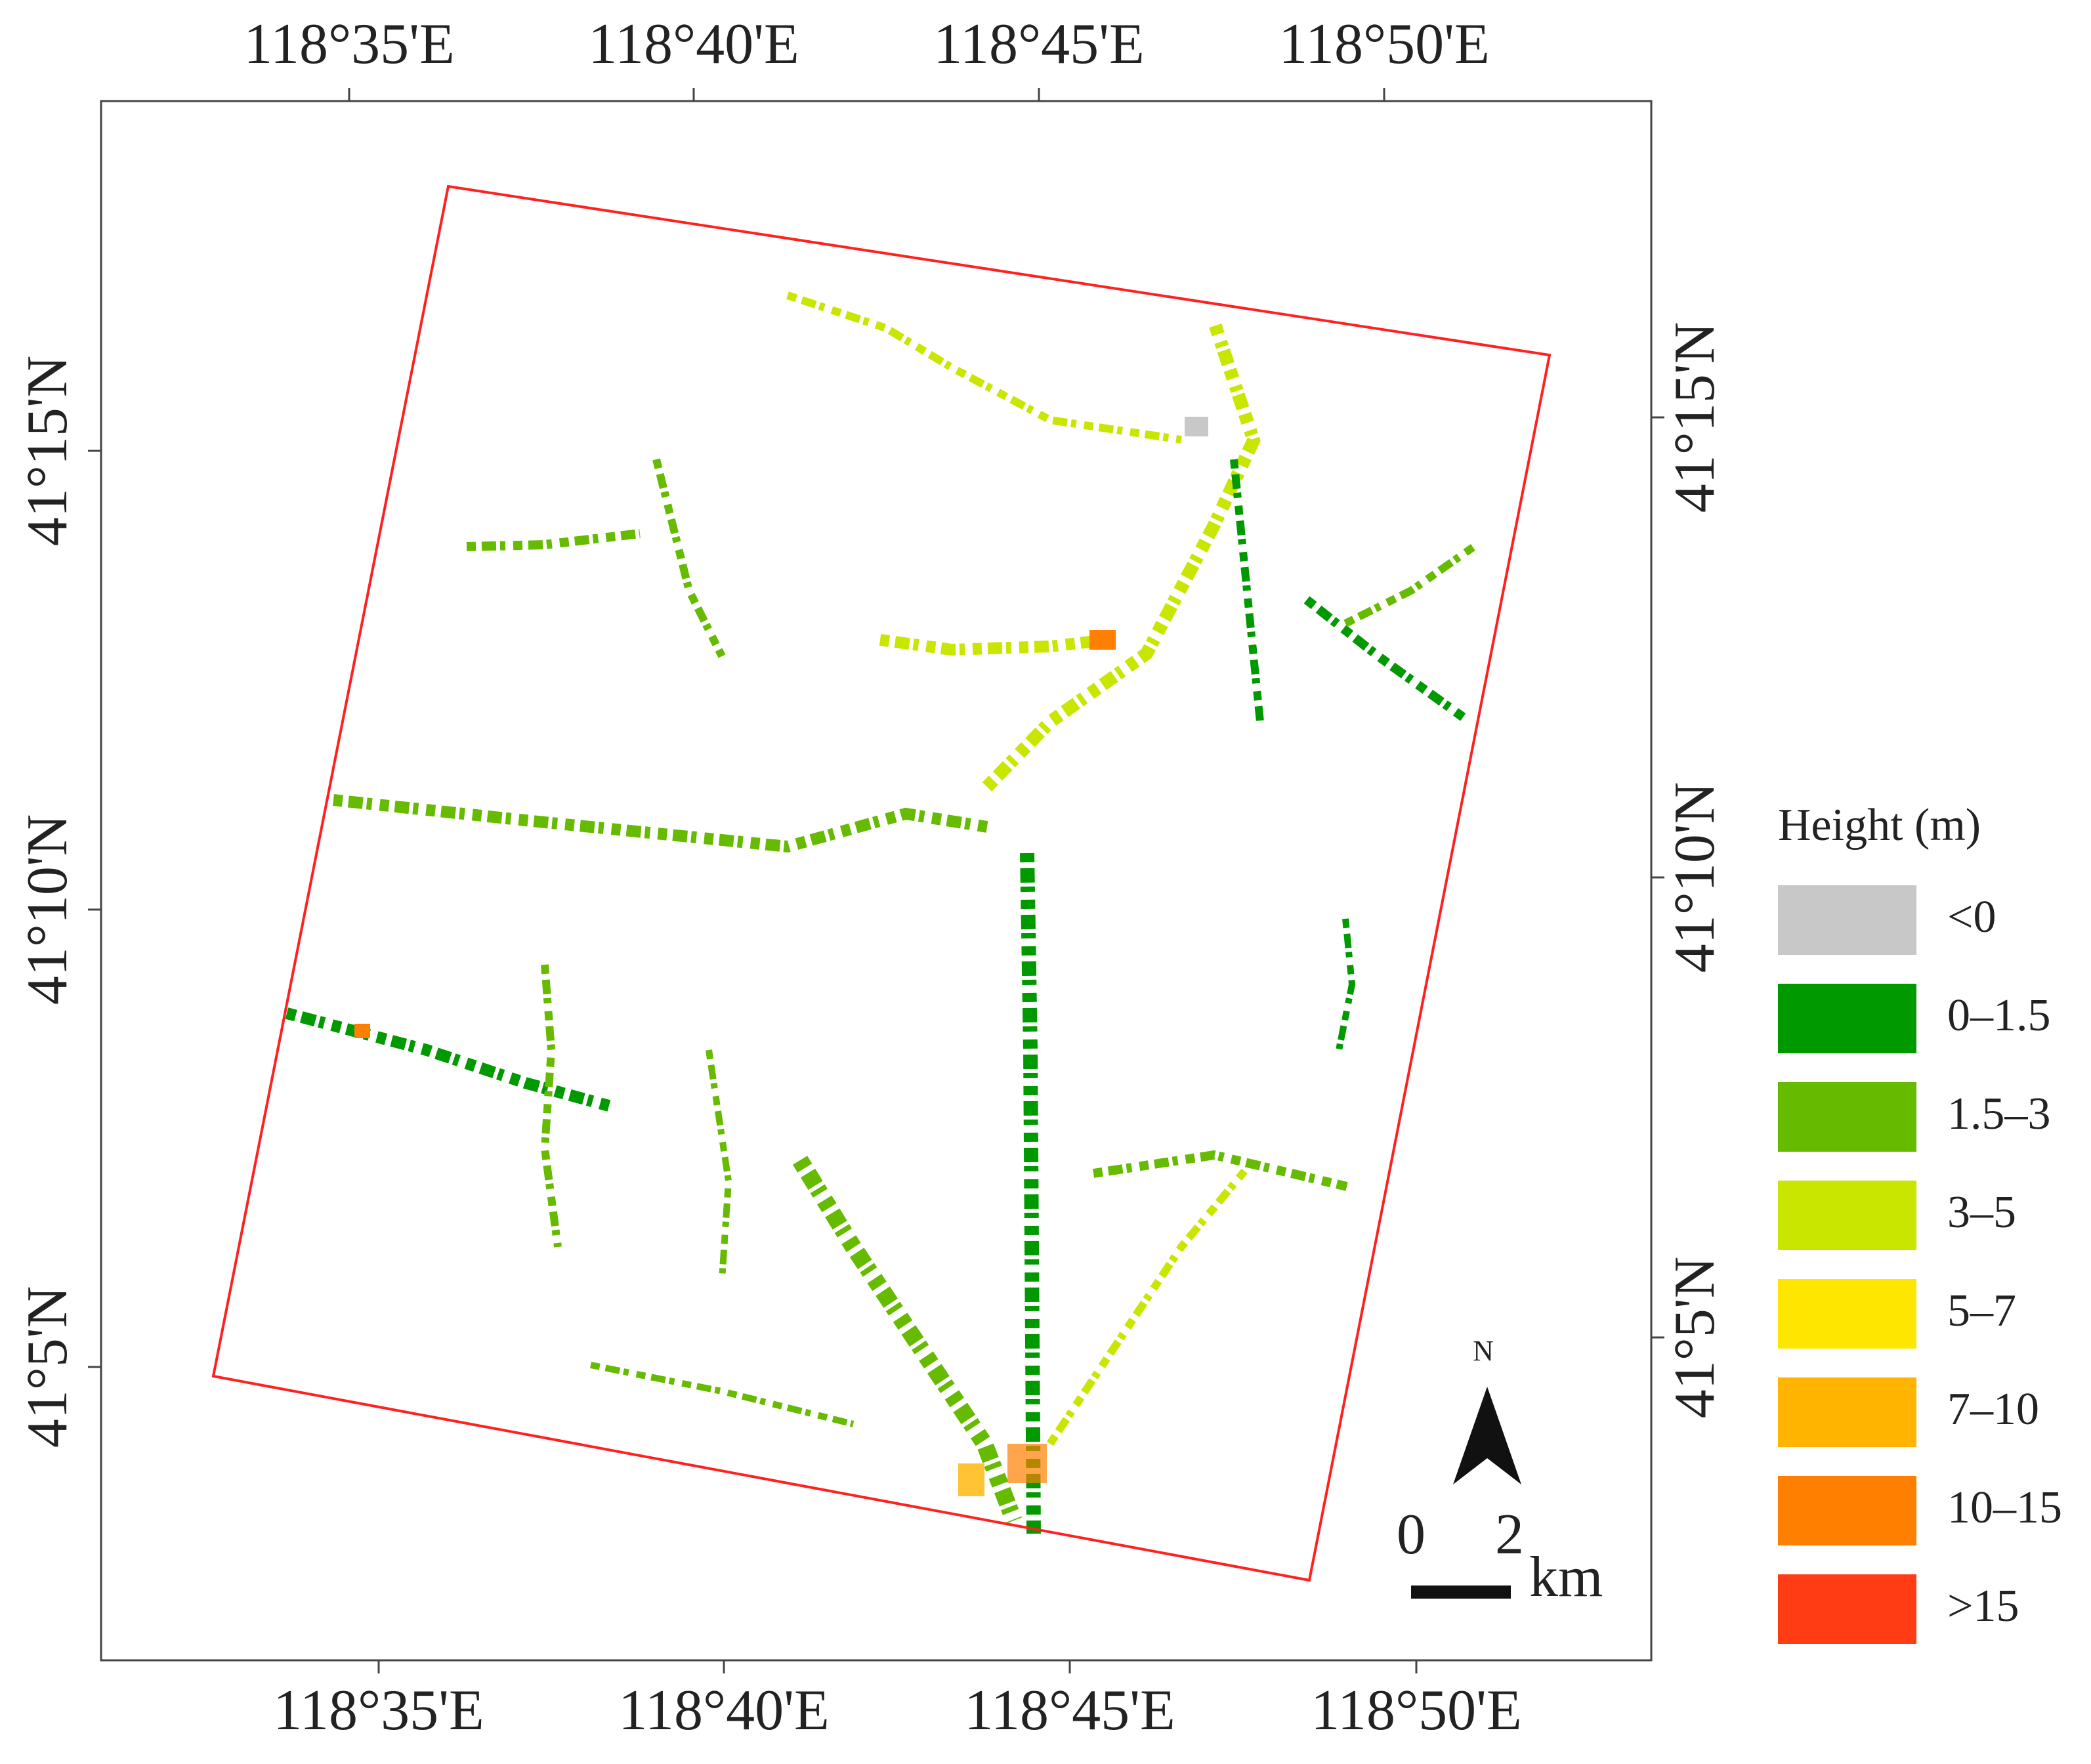  I want to click on legend-title: Height (m), so click(1879, 825).